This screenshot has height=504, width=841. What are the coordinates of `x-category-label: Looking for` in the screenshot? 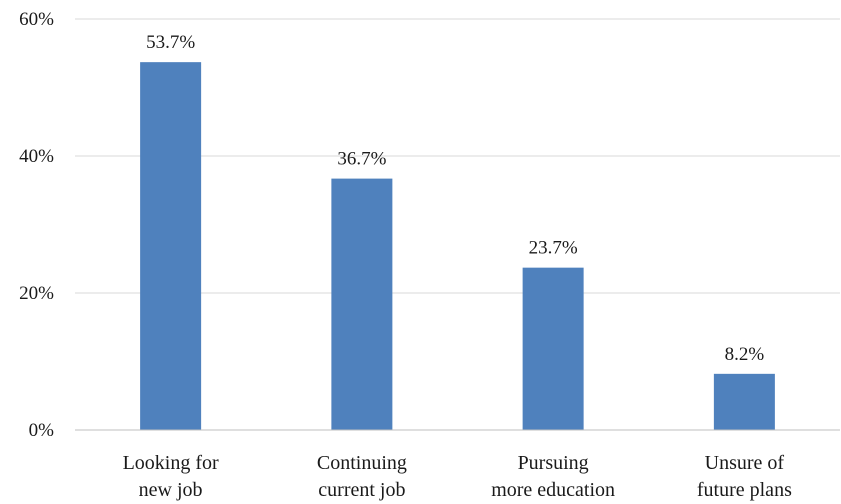 It's located at (171, 463).